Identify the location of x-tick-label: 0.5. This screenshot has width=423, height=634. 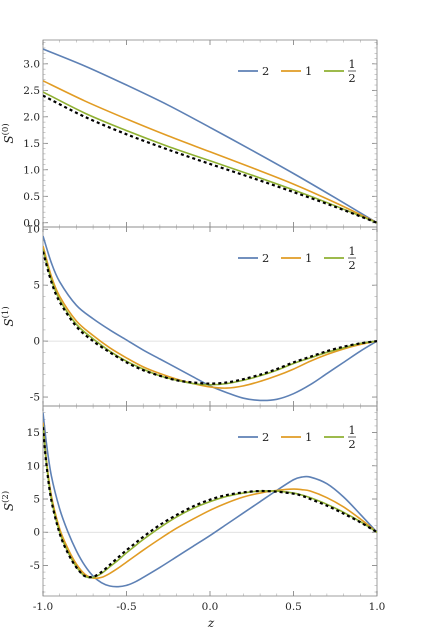
(293, 607).